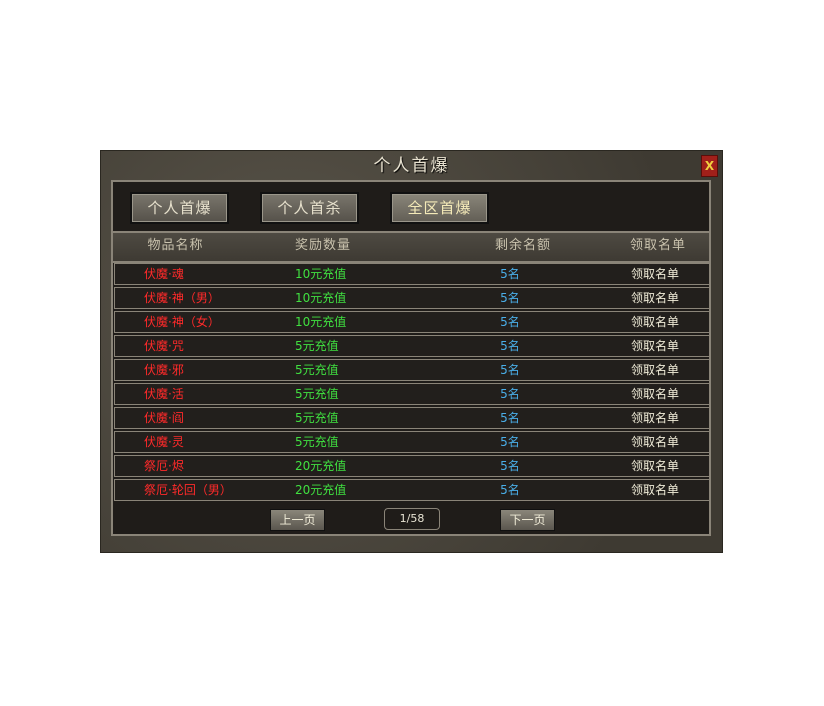 This screenshot has width=824, height=706. I want to click on table-row: 伏魔·灵 5元充值 5名 领取名单, so click(412, 442).